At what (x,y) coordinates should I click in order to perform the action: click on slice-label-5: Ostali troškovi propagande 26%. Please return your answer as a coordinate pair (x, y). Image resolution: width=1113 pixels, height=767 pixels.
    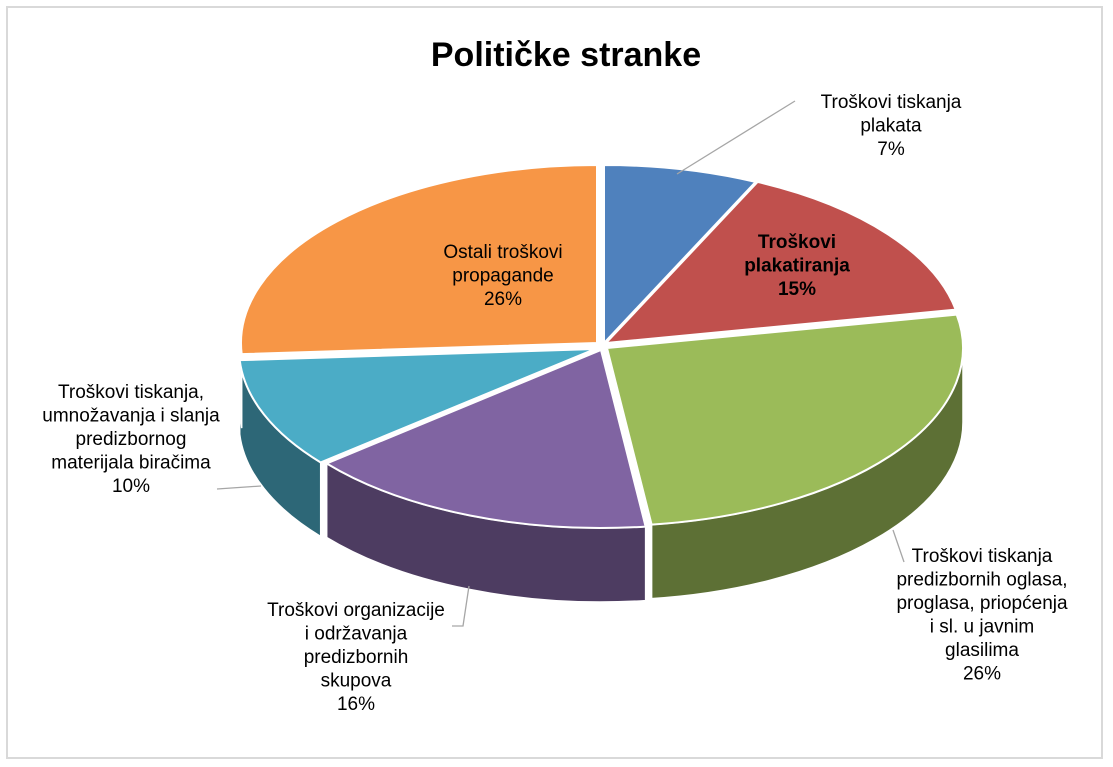
    Looking at the image, I should click on (502, 276).